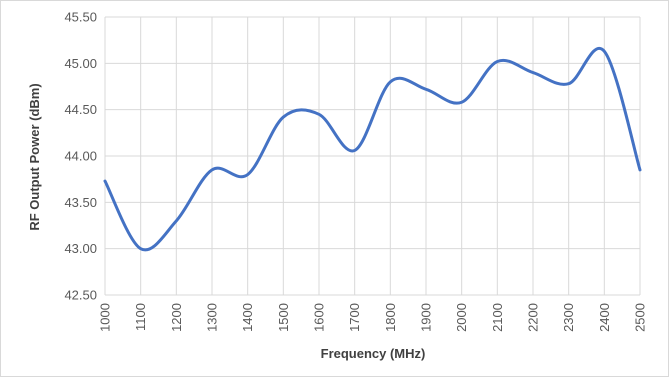  I want to click on x-tick-label: 1300, so click(212, 317).